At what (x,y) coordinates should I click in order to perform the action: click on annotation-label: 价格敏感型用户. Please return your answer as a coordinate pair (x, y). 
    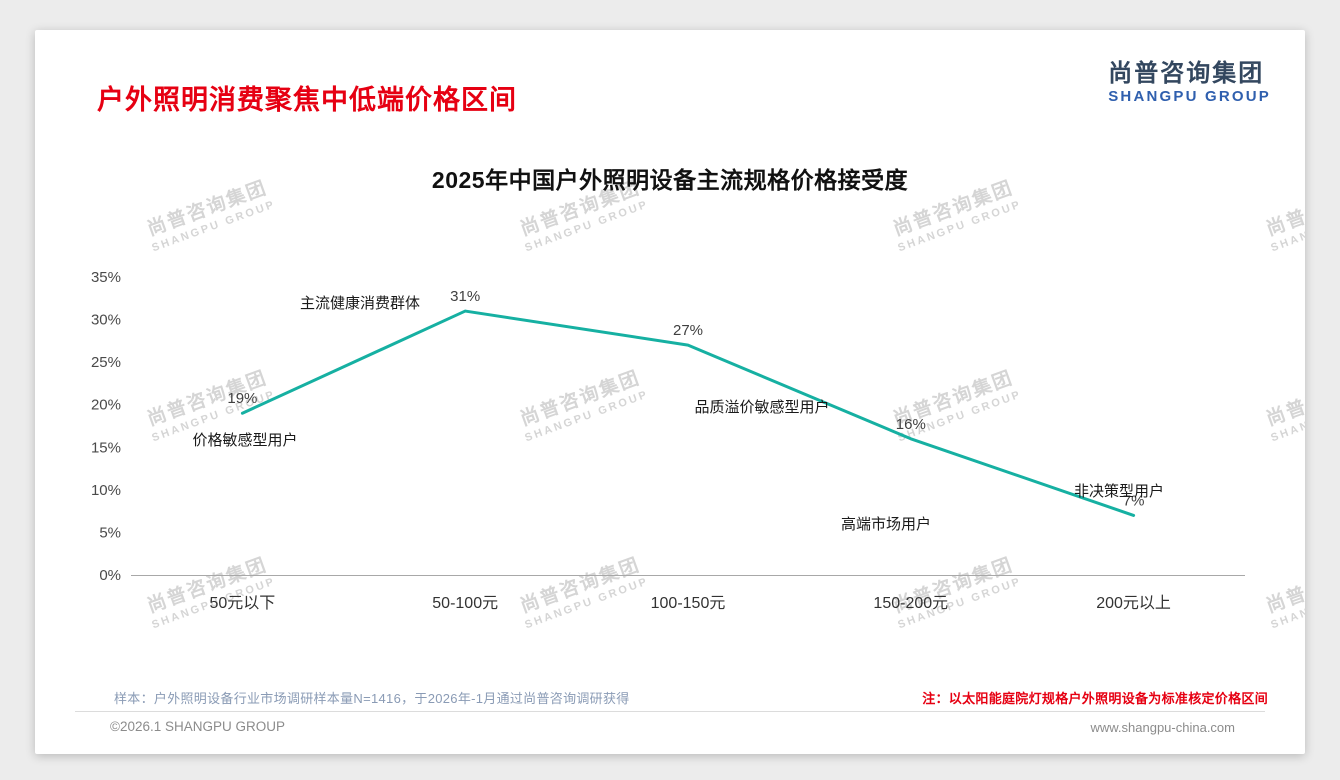
    Looking at the image, I should click on (244, 440).